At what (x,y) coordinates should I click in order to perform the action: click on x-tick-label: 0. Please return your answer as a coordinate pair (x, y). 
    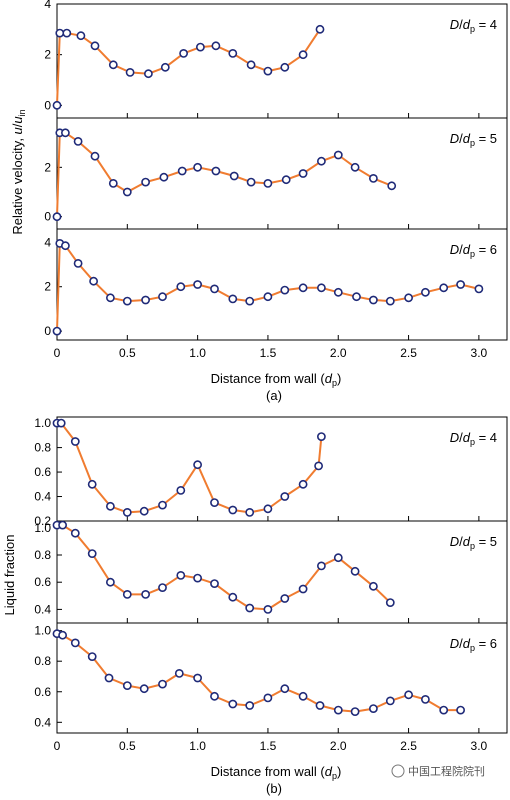
    Looking at the image, I should click on (57, 353).